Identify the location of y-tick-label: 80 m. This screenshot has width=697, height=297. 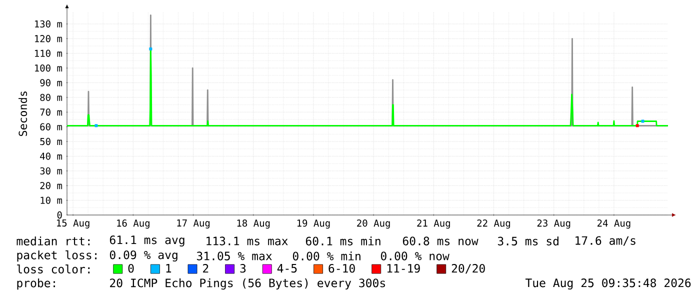
(51, 98).